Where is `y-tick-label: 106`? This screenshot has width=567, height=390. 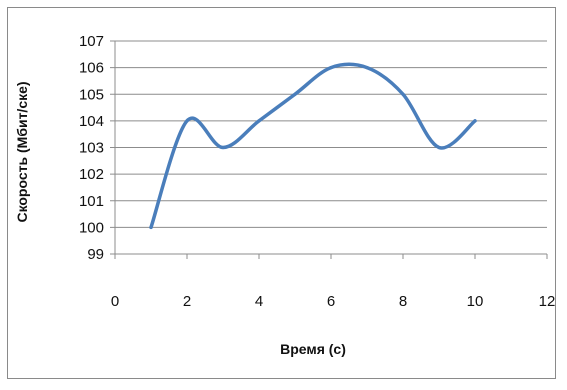
y-tick-label: 106 is located at coordinates (91, 68).